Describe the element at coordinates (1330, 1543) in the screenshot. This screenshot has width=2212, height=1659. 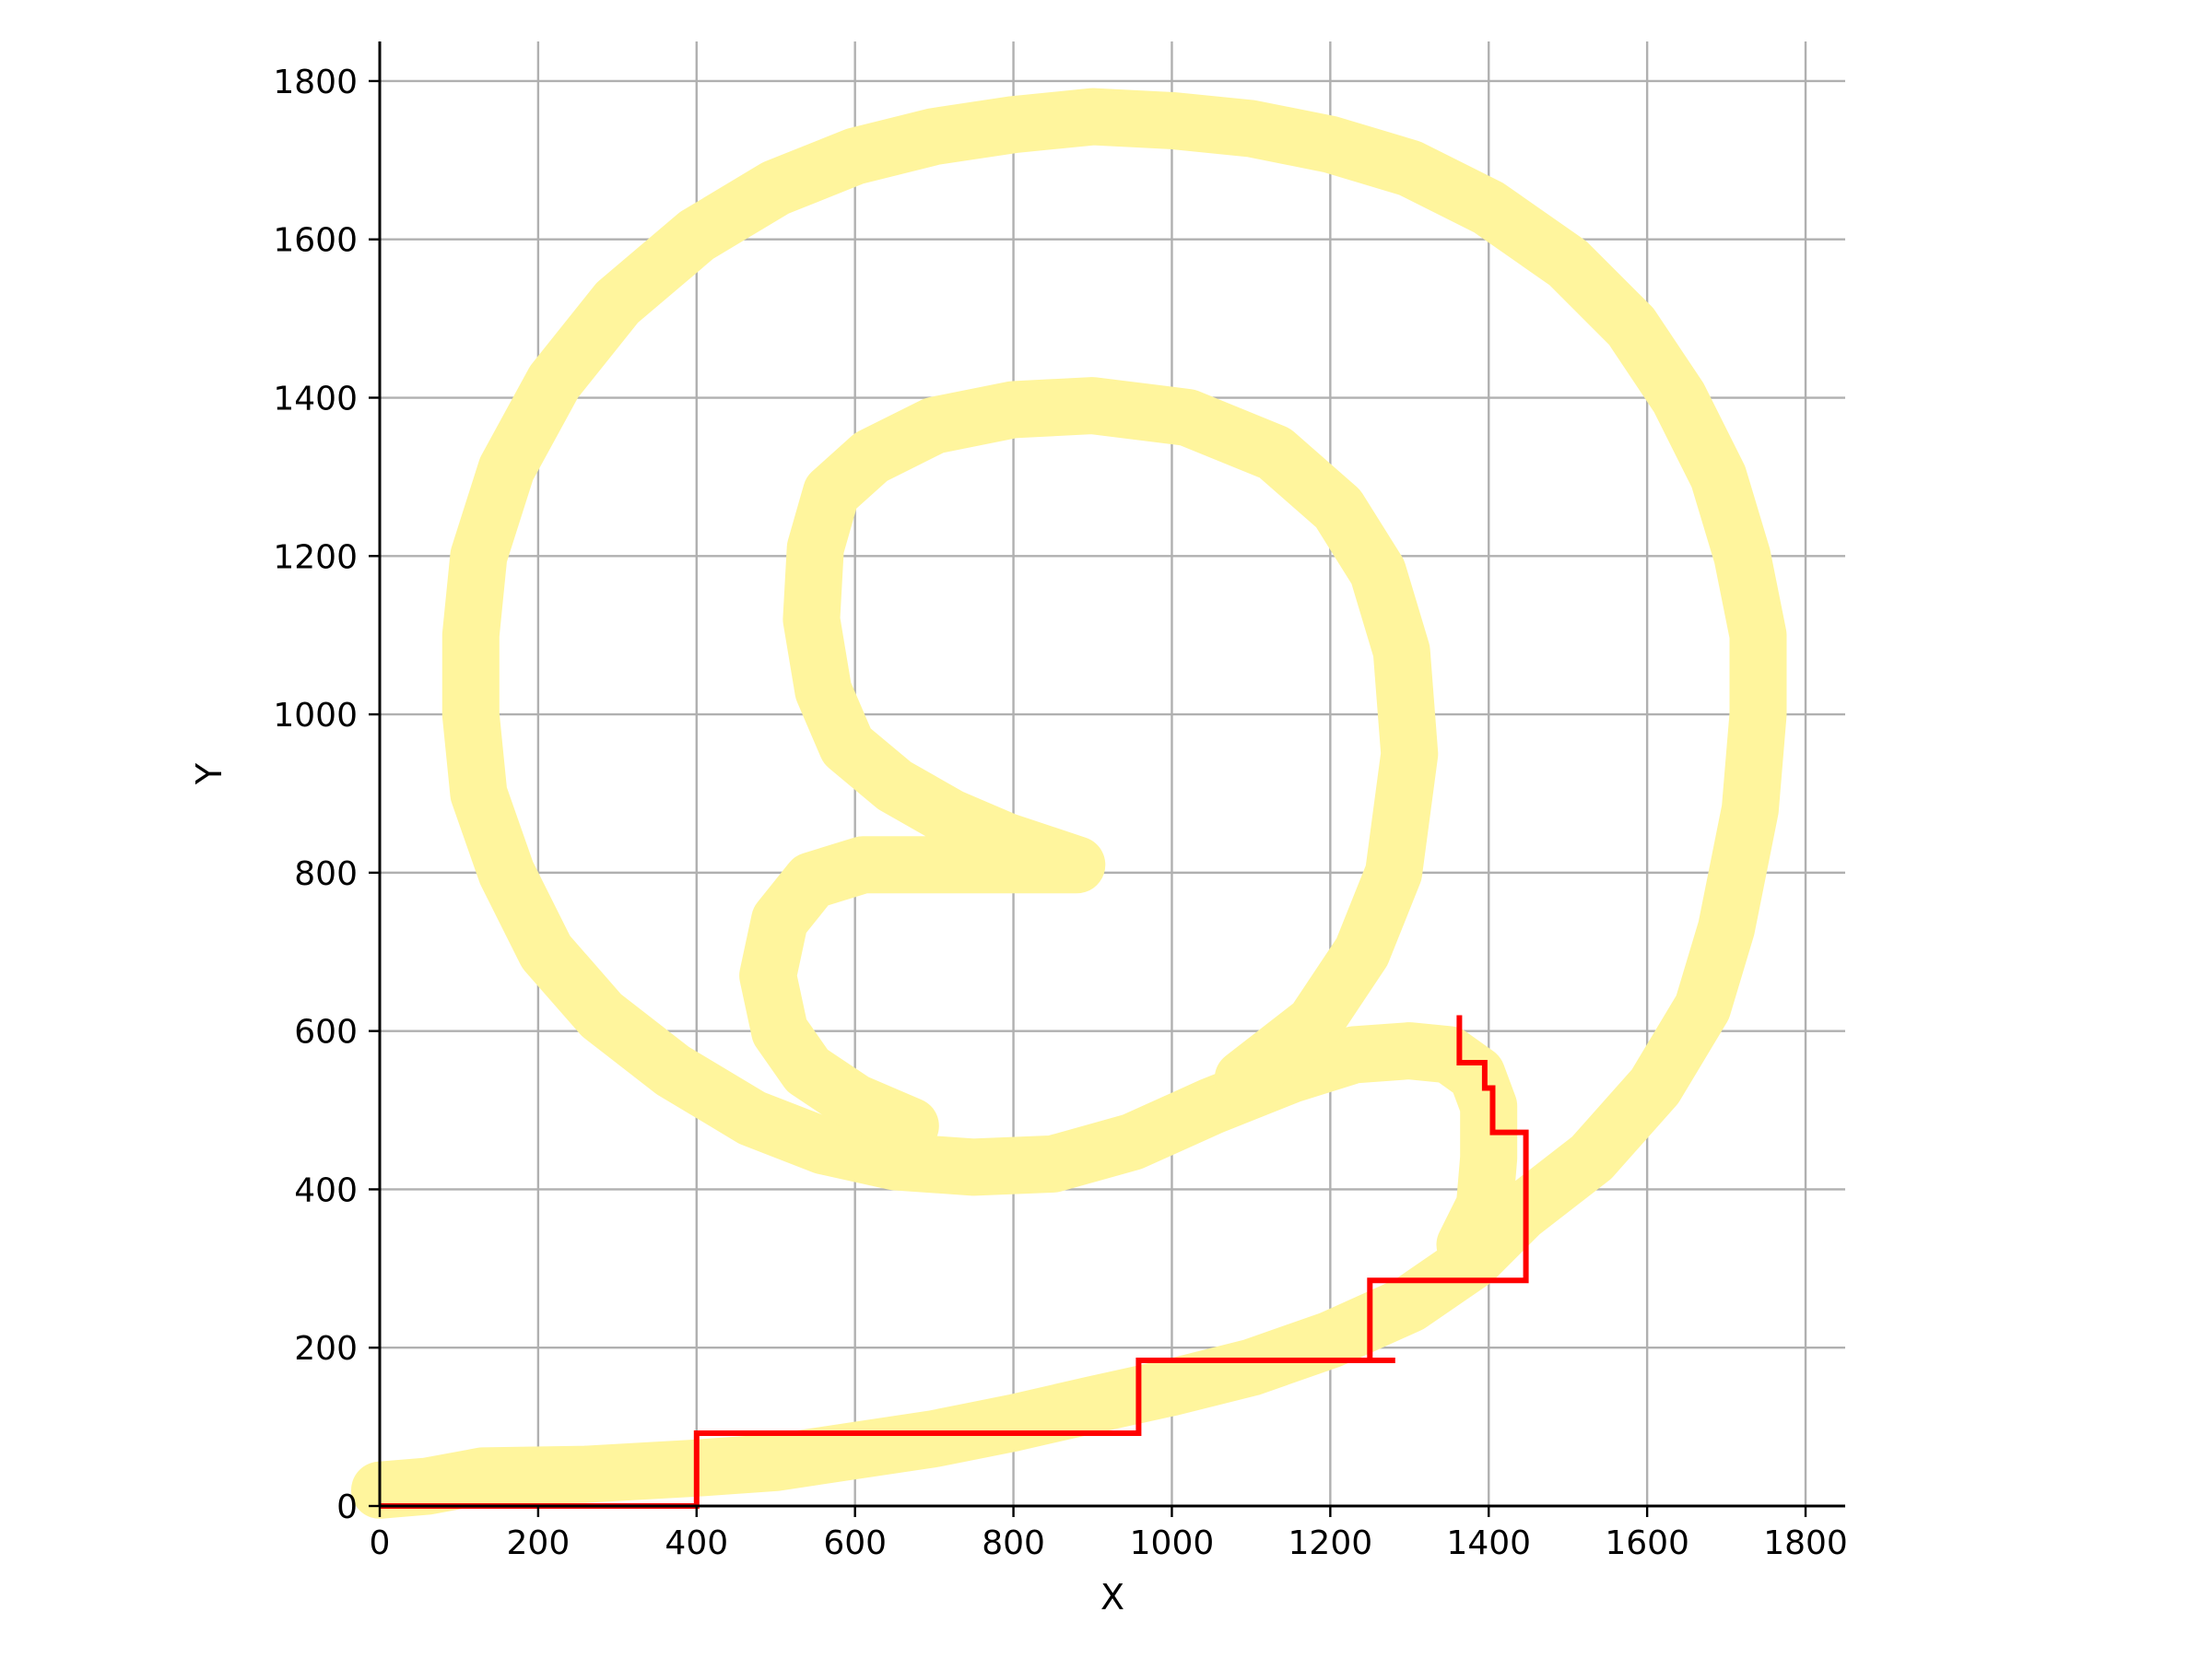
I see `x-tick-label: 1200` at that location.